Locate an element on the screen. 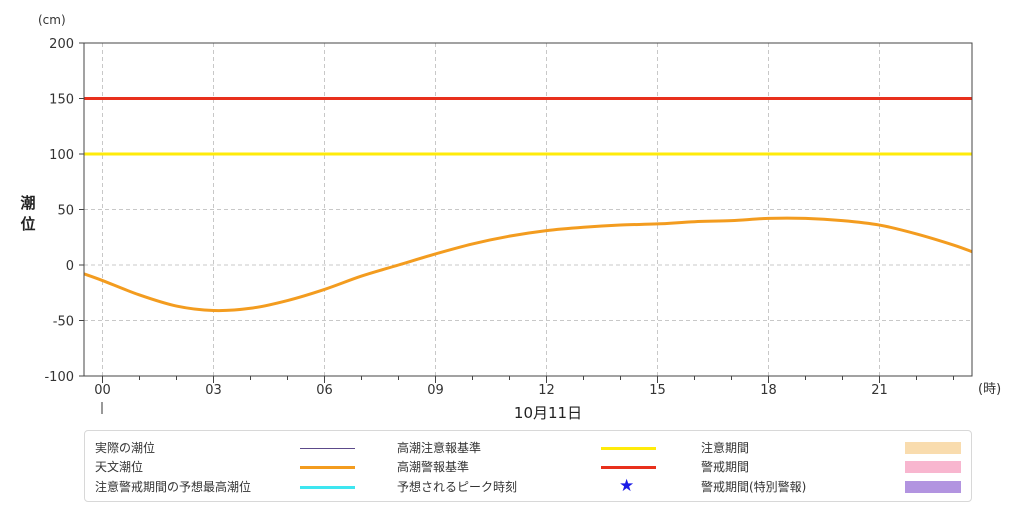 This screenshot has height=519, width=1024. x-tick-label: 06 is located at coordinates (324, 390).